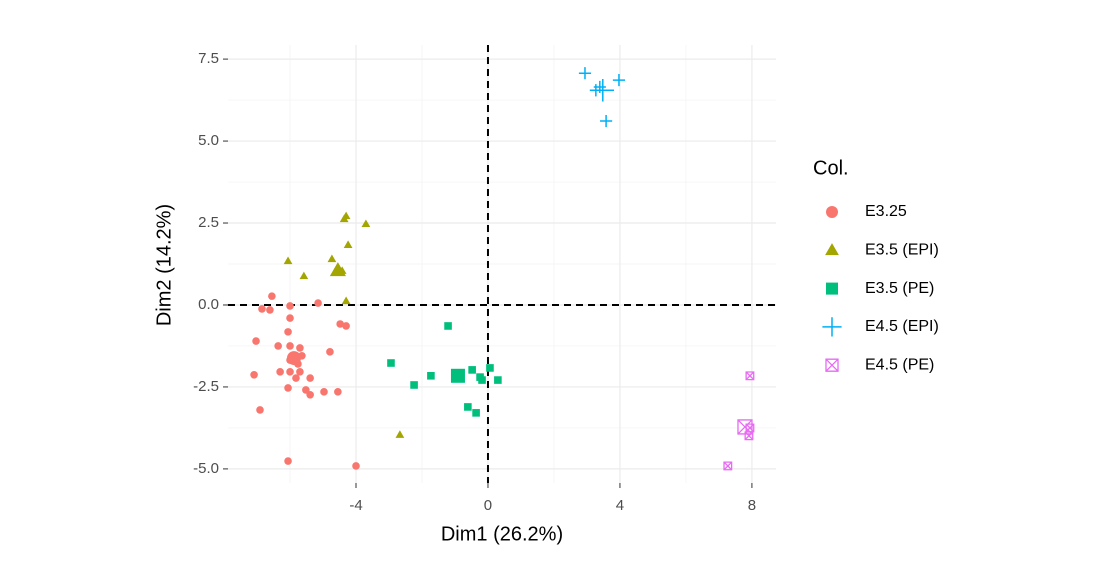 This screenshot has height=565, width=1120. Describe the element at coordinates (502, 534) in the screenshot. I see `x-axis-label: Dim1 (26.2%)` at that location.